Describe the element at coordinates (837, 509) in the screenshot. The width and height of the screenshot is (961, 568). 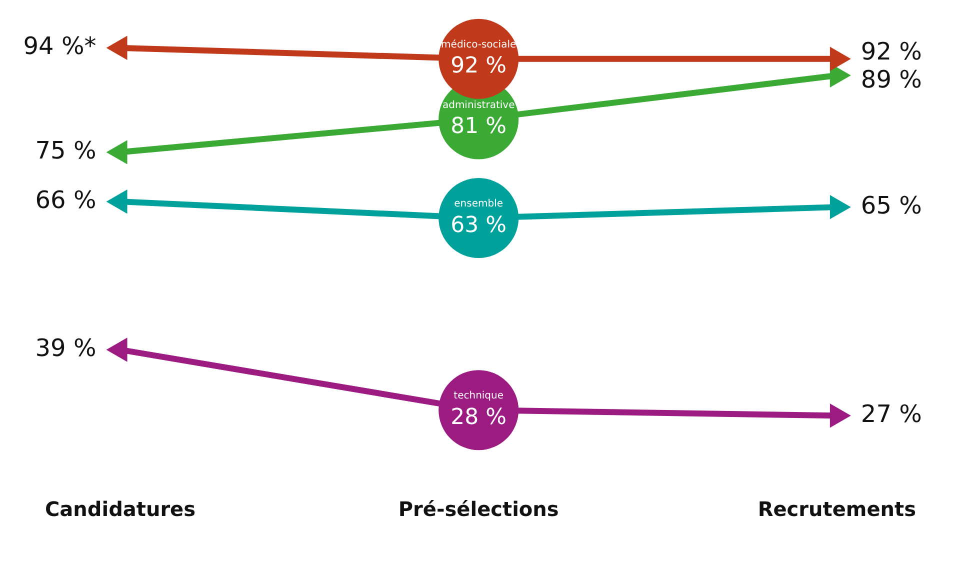
I see `x-tick-label: Recrutements` at that location.